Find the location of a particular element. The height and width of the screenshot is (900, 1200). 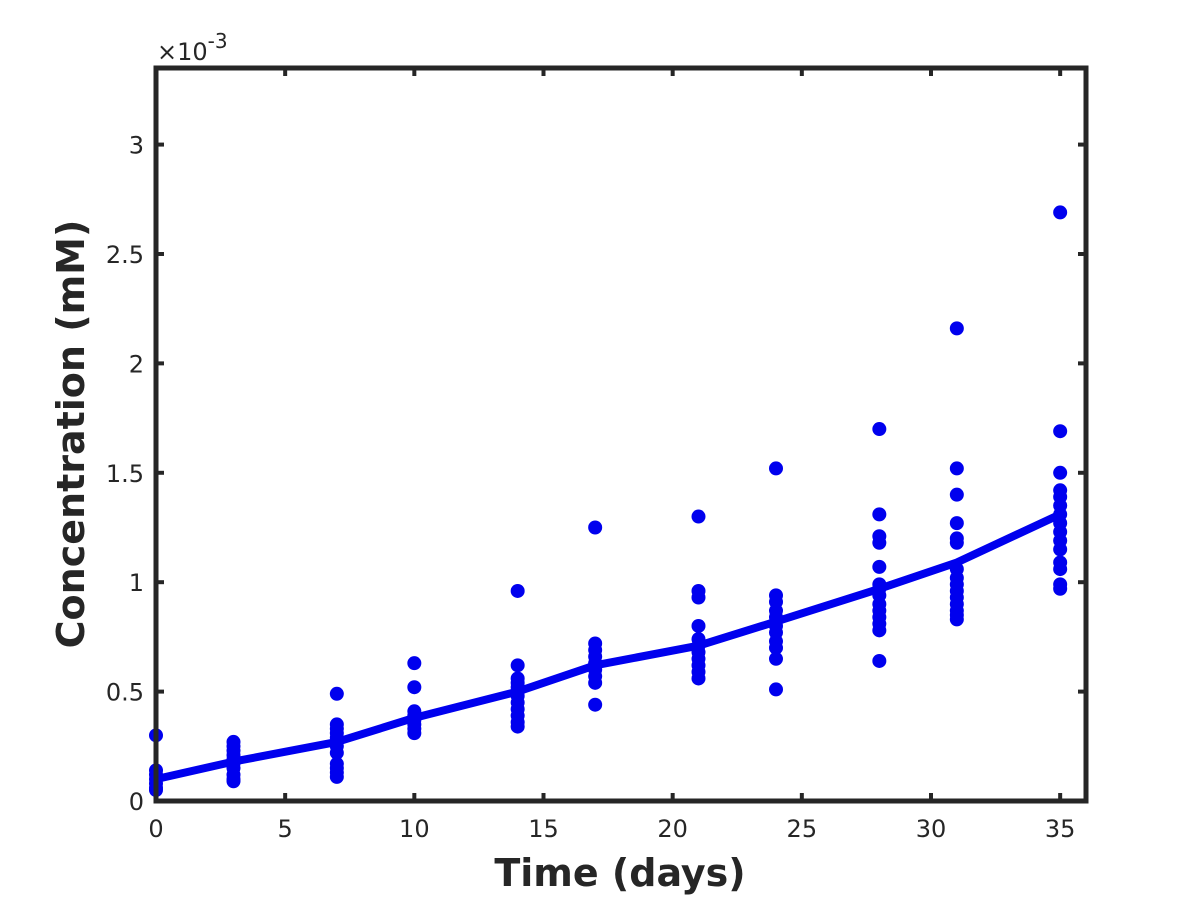

y-tick-label: 3 is located at coordinates (136, 146).